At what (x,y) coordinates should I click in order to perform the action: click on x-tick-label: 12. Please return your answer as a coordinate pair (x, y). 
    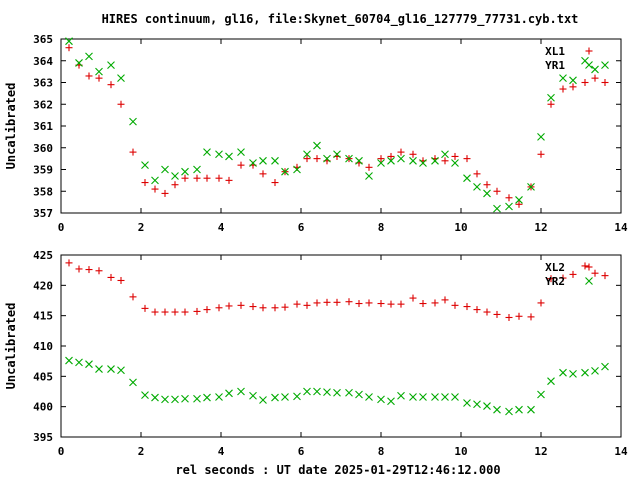
    Looking at the image, I should click on (540, 227).